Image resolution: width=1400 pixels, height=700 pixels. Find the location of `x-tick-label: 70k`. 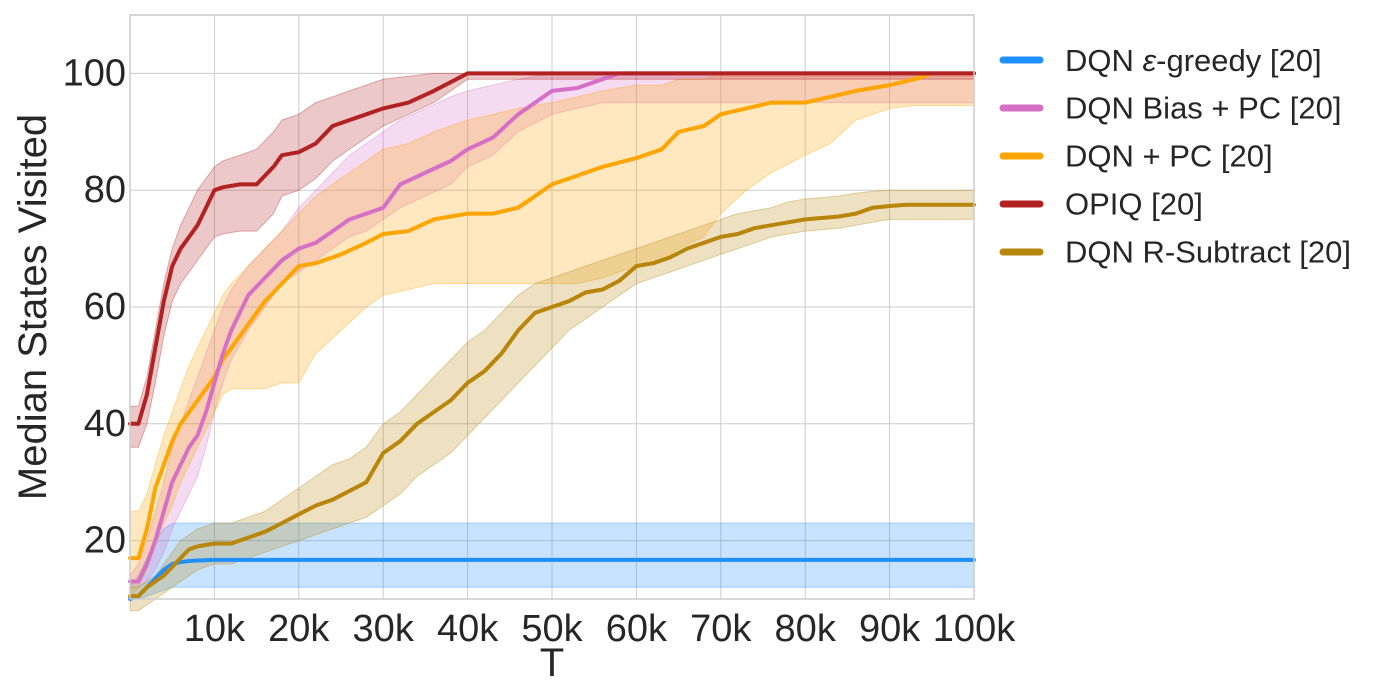

x-tick-label: 70k is located at coordinates (721, 629).